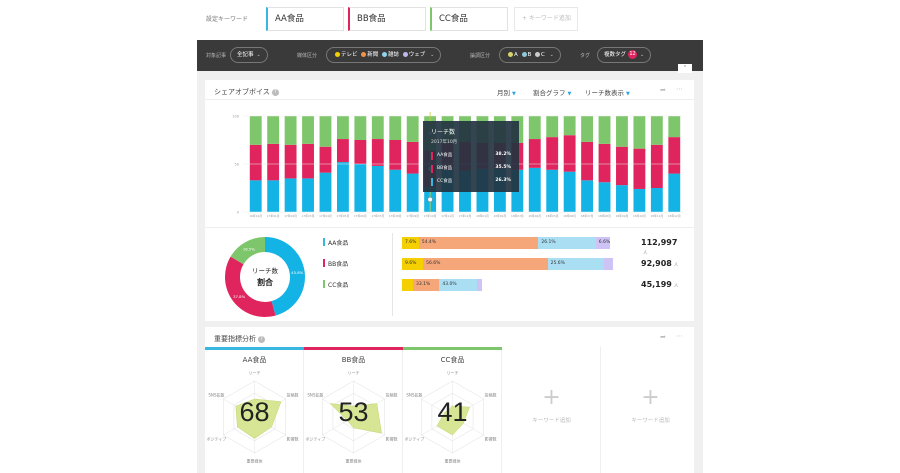 This screenshot has height=473, width=900. I want to click on share-title-text: シェアオブボイス, so click(242, 92).